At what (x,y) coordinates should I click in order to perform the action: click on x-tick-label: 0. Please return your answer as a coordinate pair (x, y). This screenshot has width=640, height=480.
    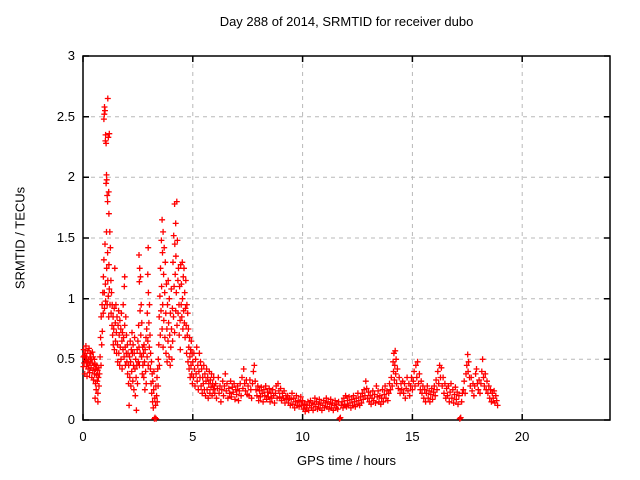
    Looking at the image, I should click on (83, 436).